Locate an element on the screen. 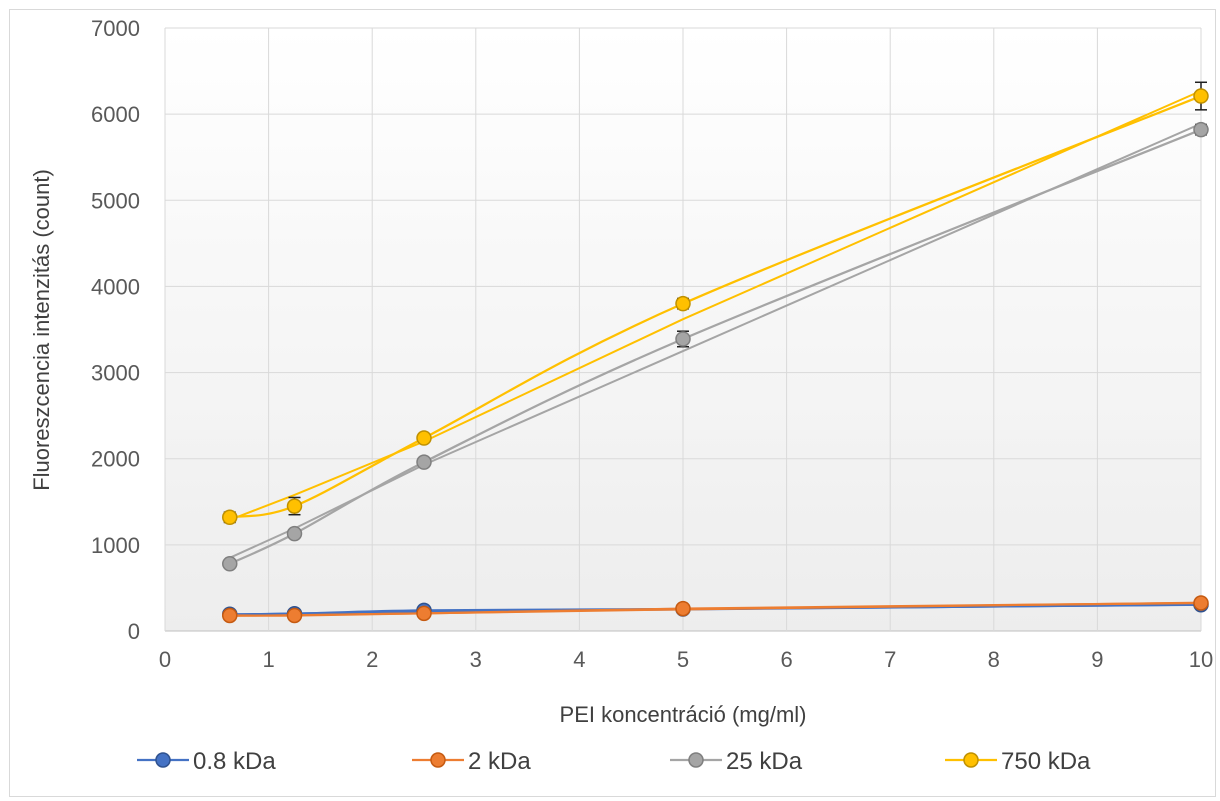  y-tick-label: 6000 is located at coordinates (115, 114).